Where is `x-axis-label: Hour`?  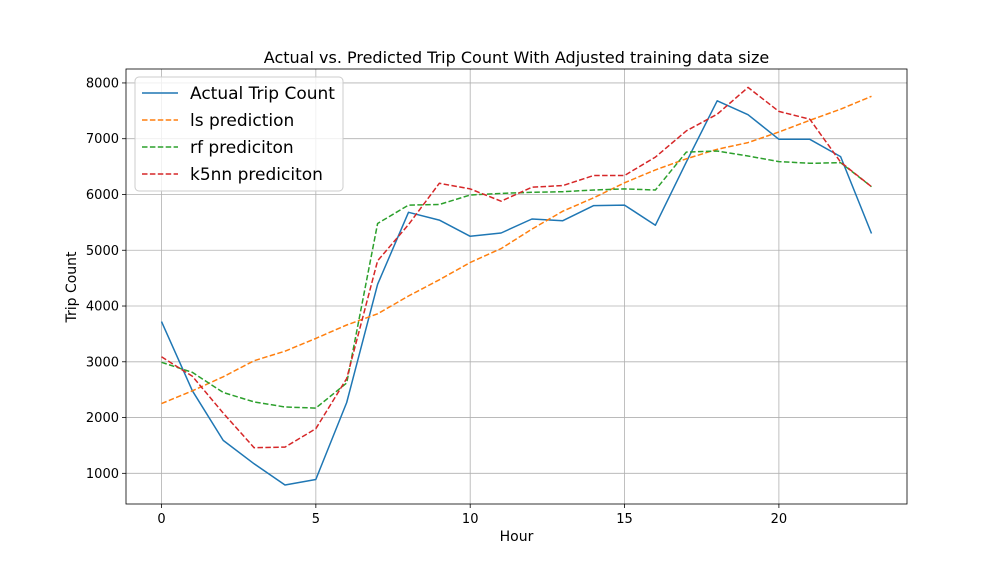 x-axis-label: Hour is located at coordinates (517, 537).